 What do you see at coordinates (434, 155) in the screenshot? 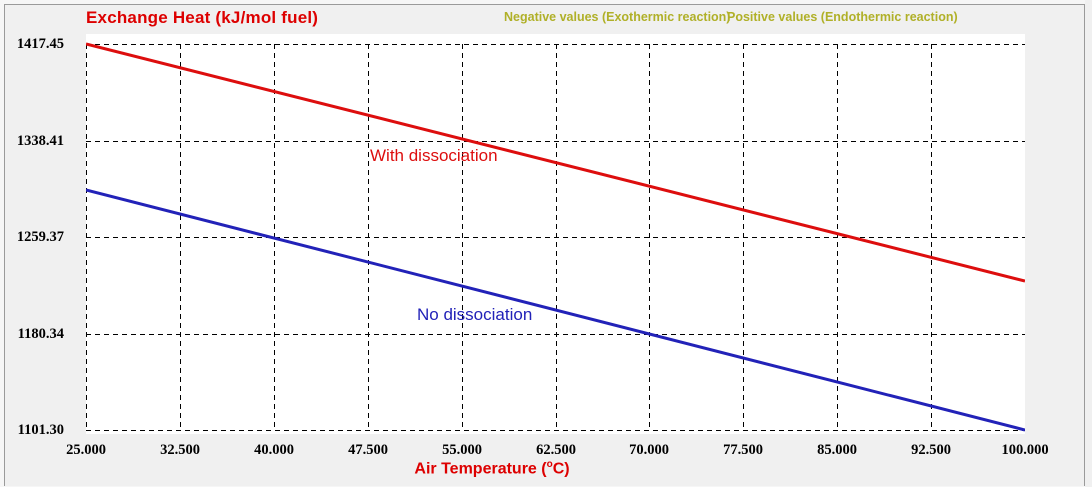
I see `series-label-with-dissociation: With dissociation` at bounding box center [434, 155].